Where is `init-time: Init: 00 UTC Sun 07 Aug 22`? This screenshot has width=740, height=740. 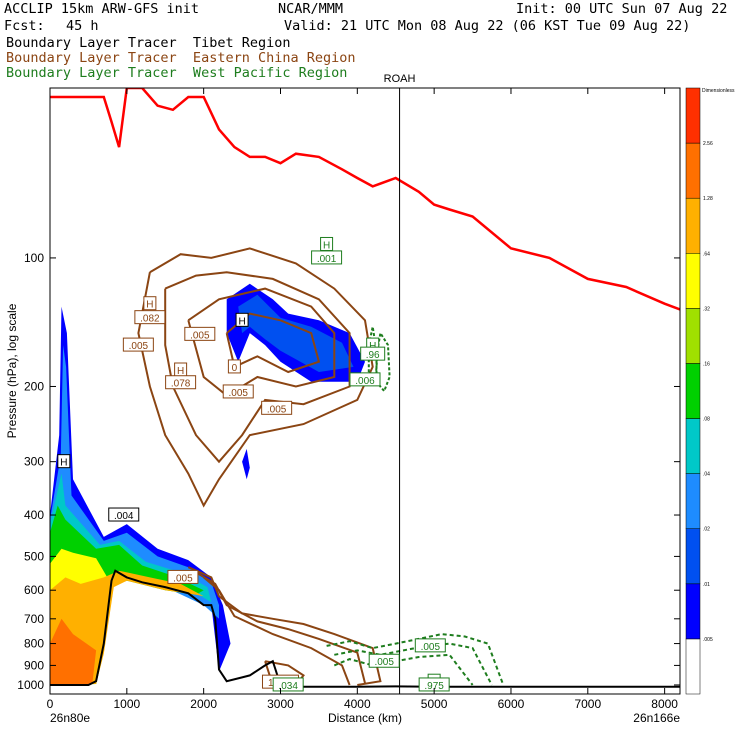
init-time: Init: 00 UTC Sun 07 Aug 22 is located at coordinates (622, 9).